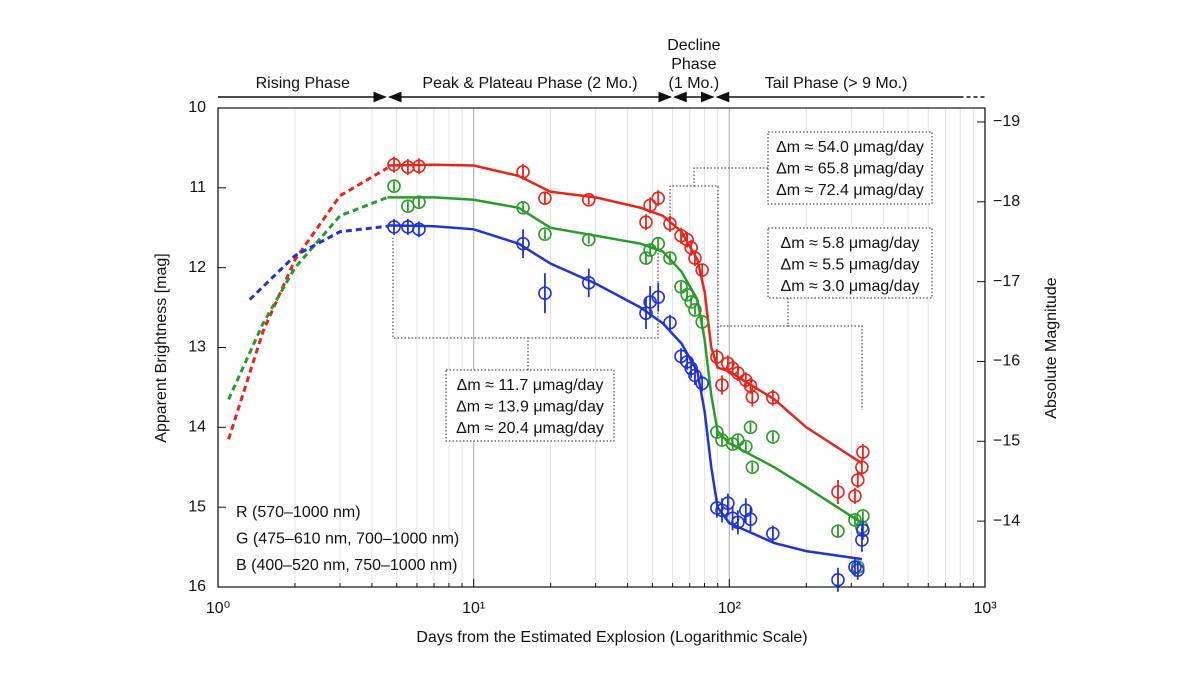 The width and height of the screenshot is (1200, 675). Describe the element at coordinates (1006, 121) in the screenshot. I see `y2-tick-label: −19` at that location.